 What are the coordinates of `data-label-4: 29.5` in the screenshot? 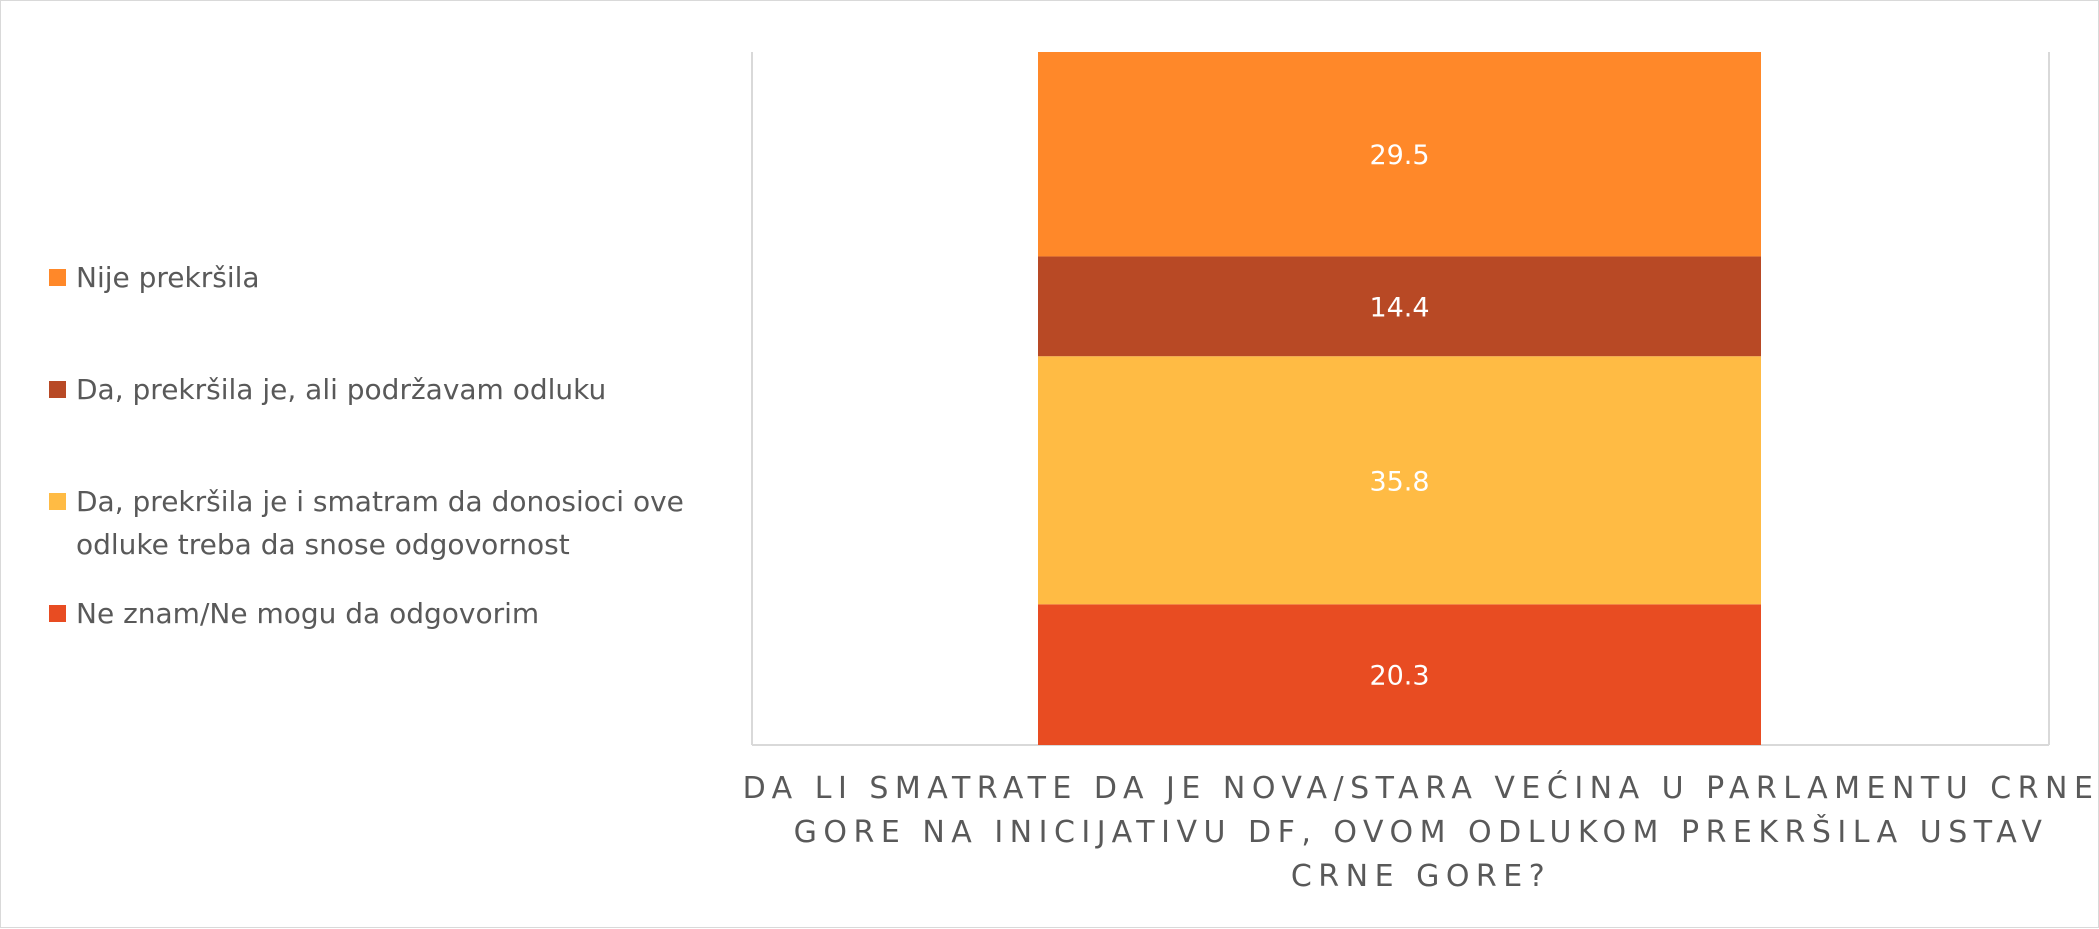 It's located at (1399, 155).